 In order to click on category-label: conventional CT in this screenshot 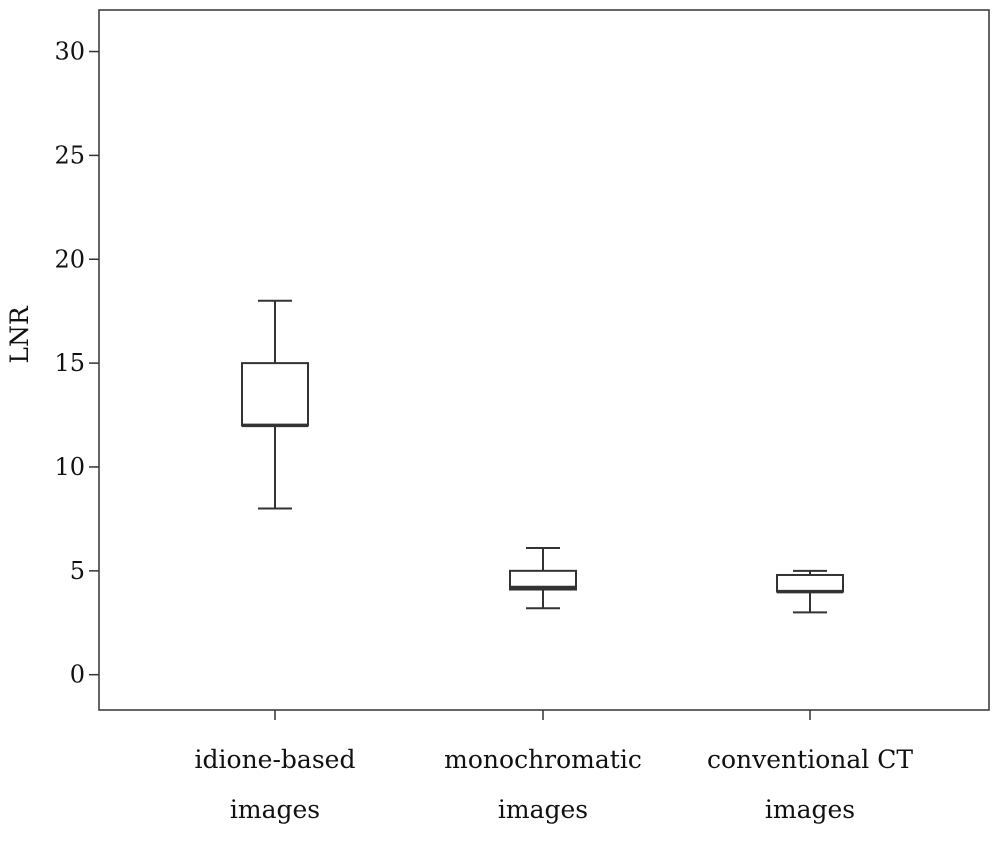, I will do `click(810, 759)`.